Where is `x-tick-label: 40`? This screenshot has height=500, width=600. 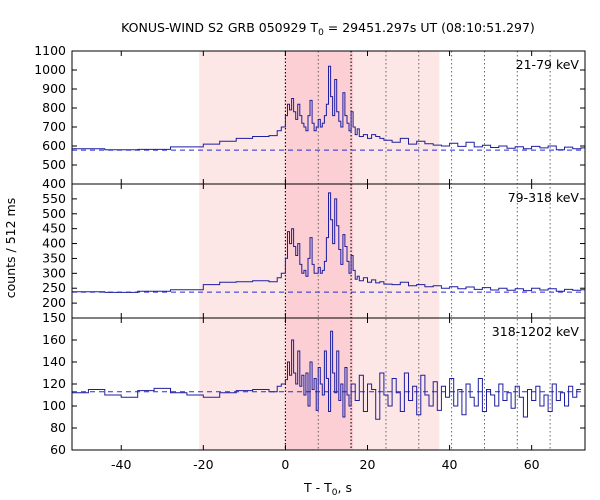
x-tick-label: 40 is located at coordinates (450, 464).